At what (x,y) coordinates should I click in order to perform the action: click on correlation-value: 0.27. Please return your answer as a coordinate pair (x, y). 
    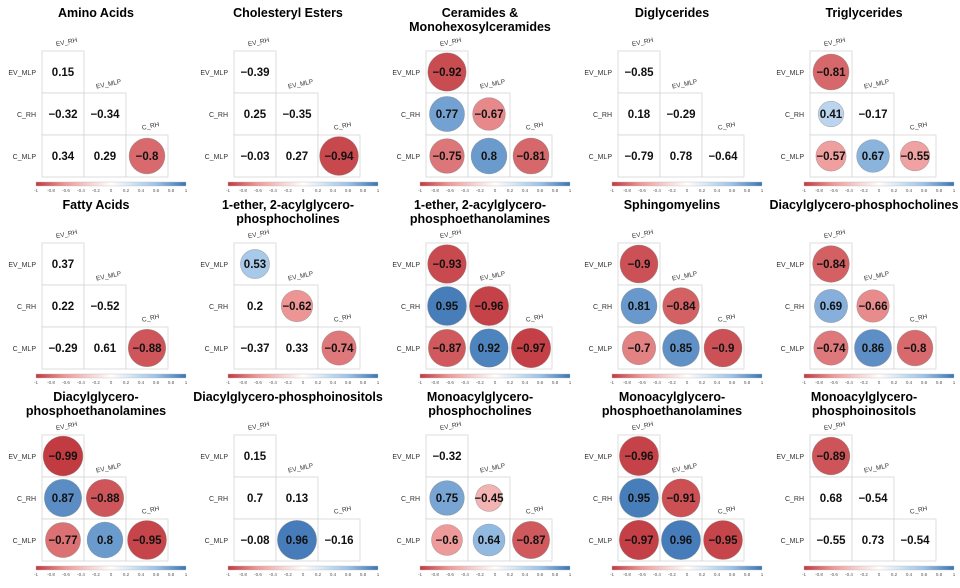
    Looking at the image, I should click on (297, 157).